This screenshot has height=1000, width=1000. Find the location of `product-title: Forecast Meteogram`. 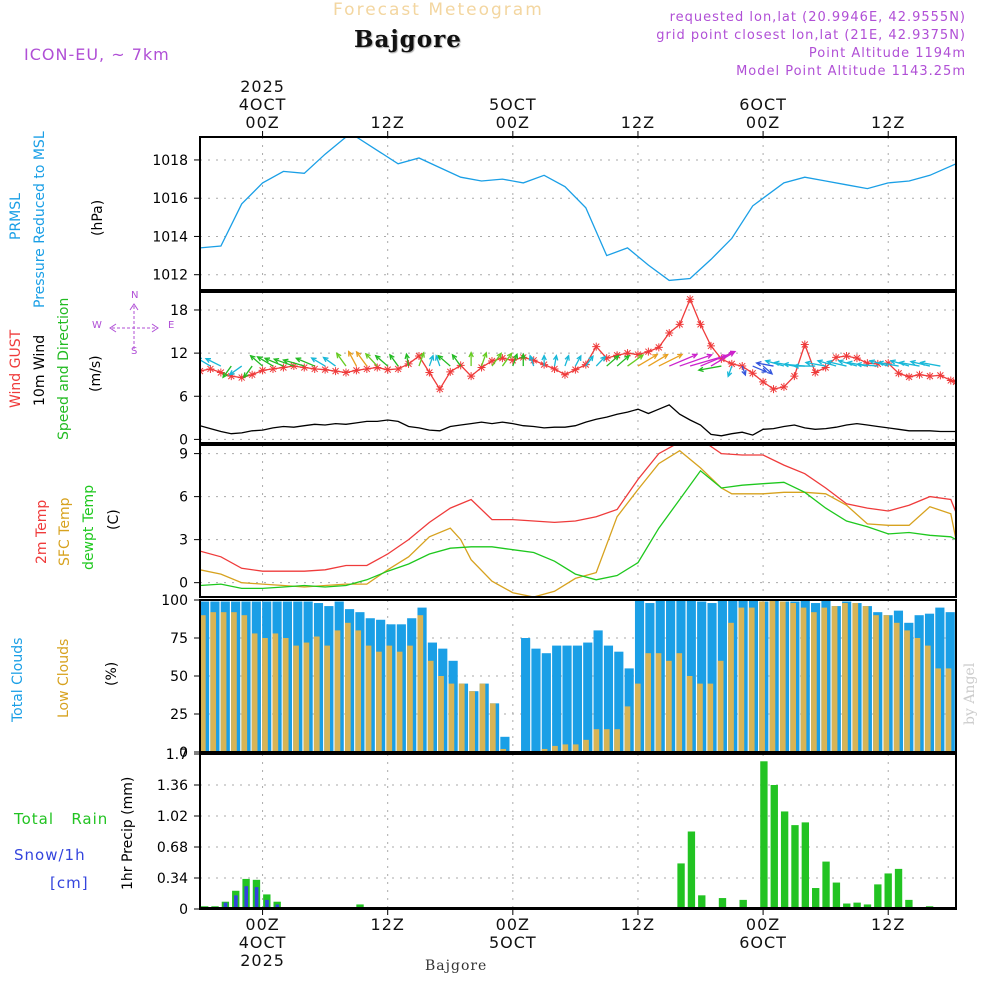

product-title: Forecast Meteogram is located at coordinates (438, 10).